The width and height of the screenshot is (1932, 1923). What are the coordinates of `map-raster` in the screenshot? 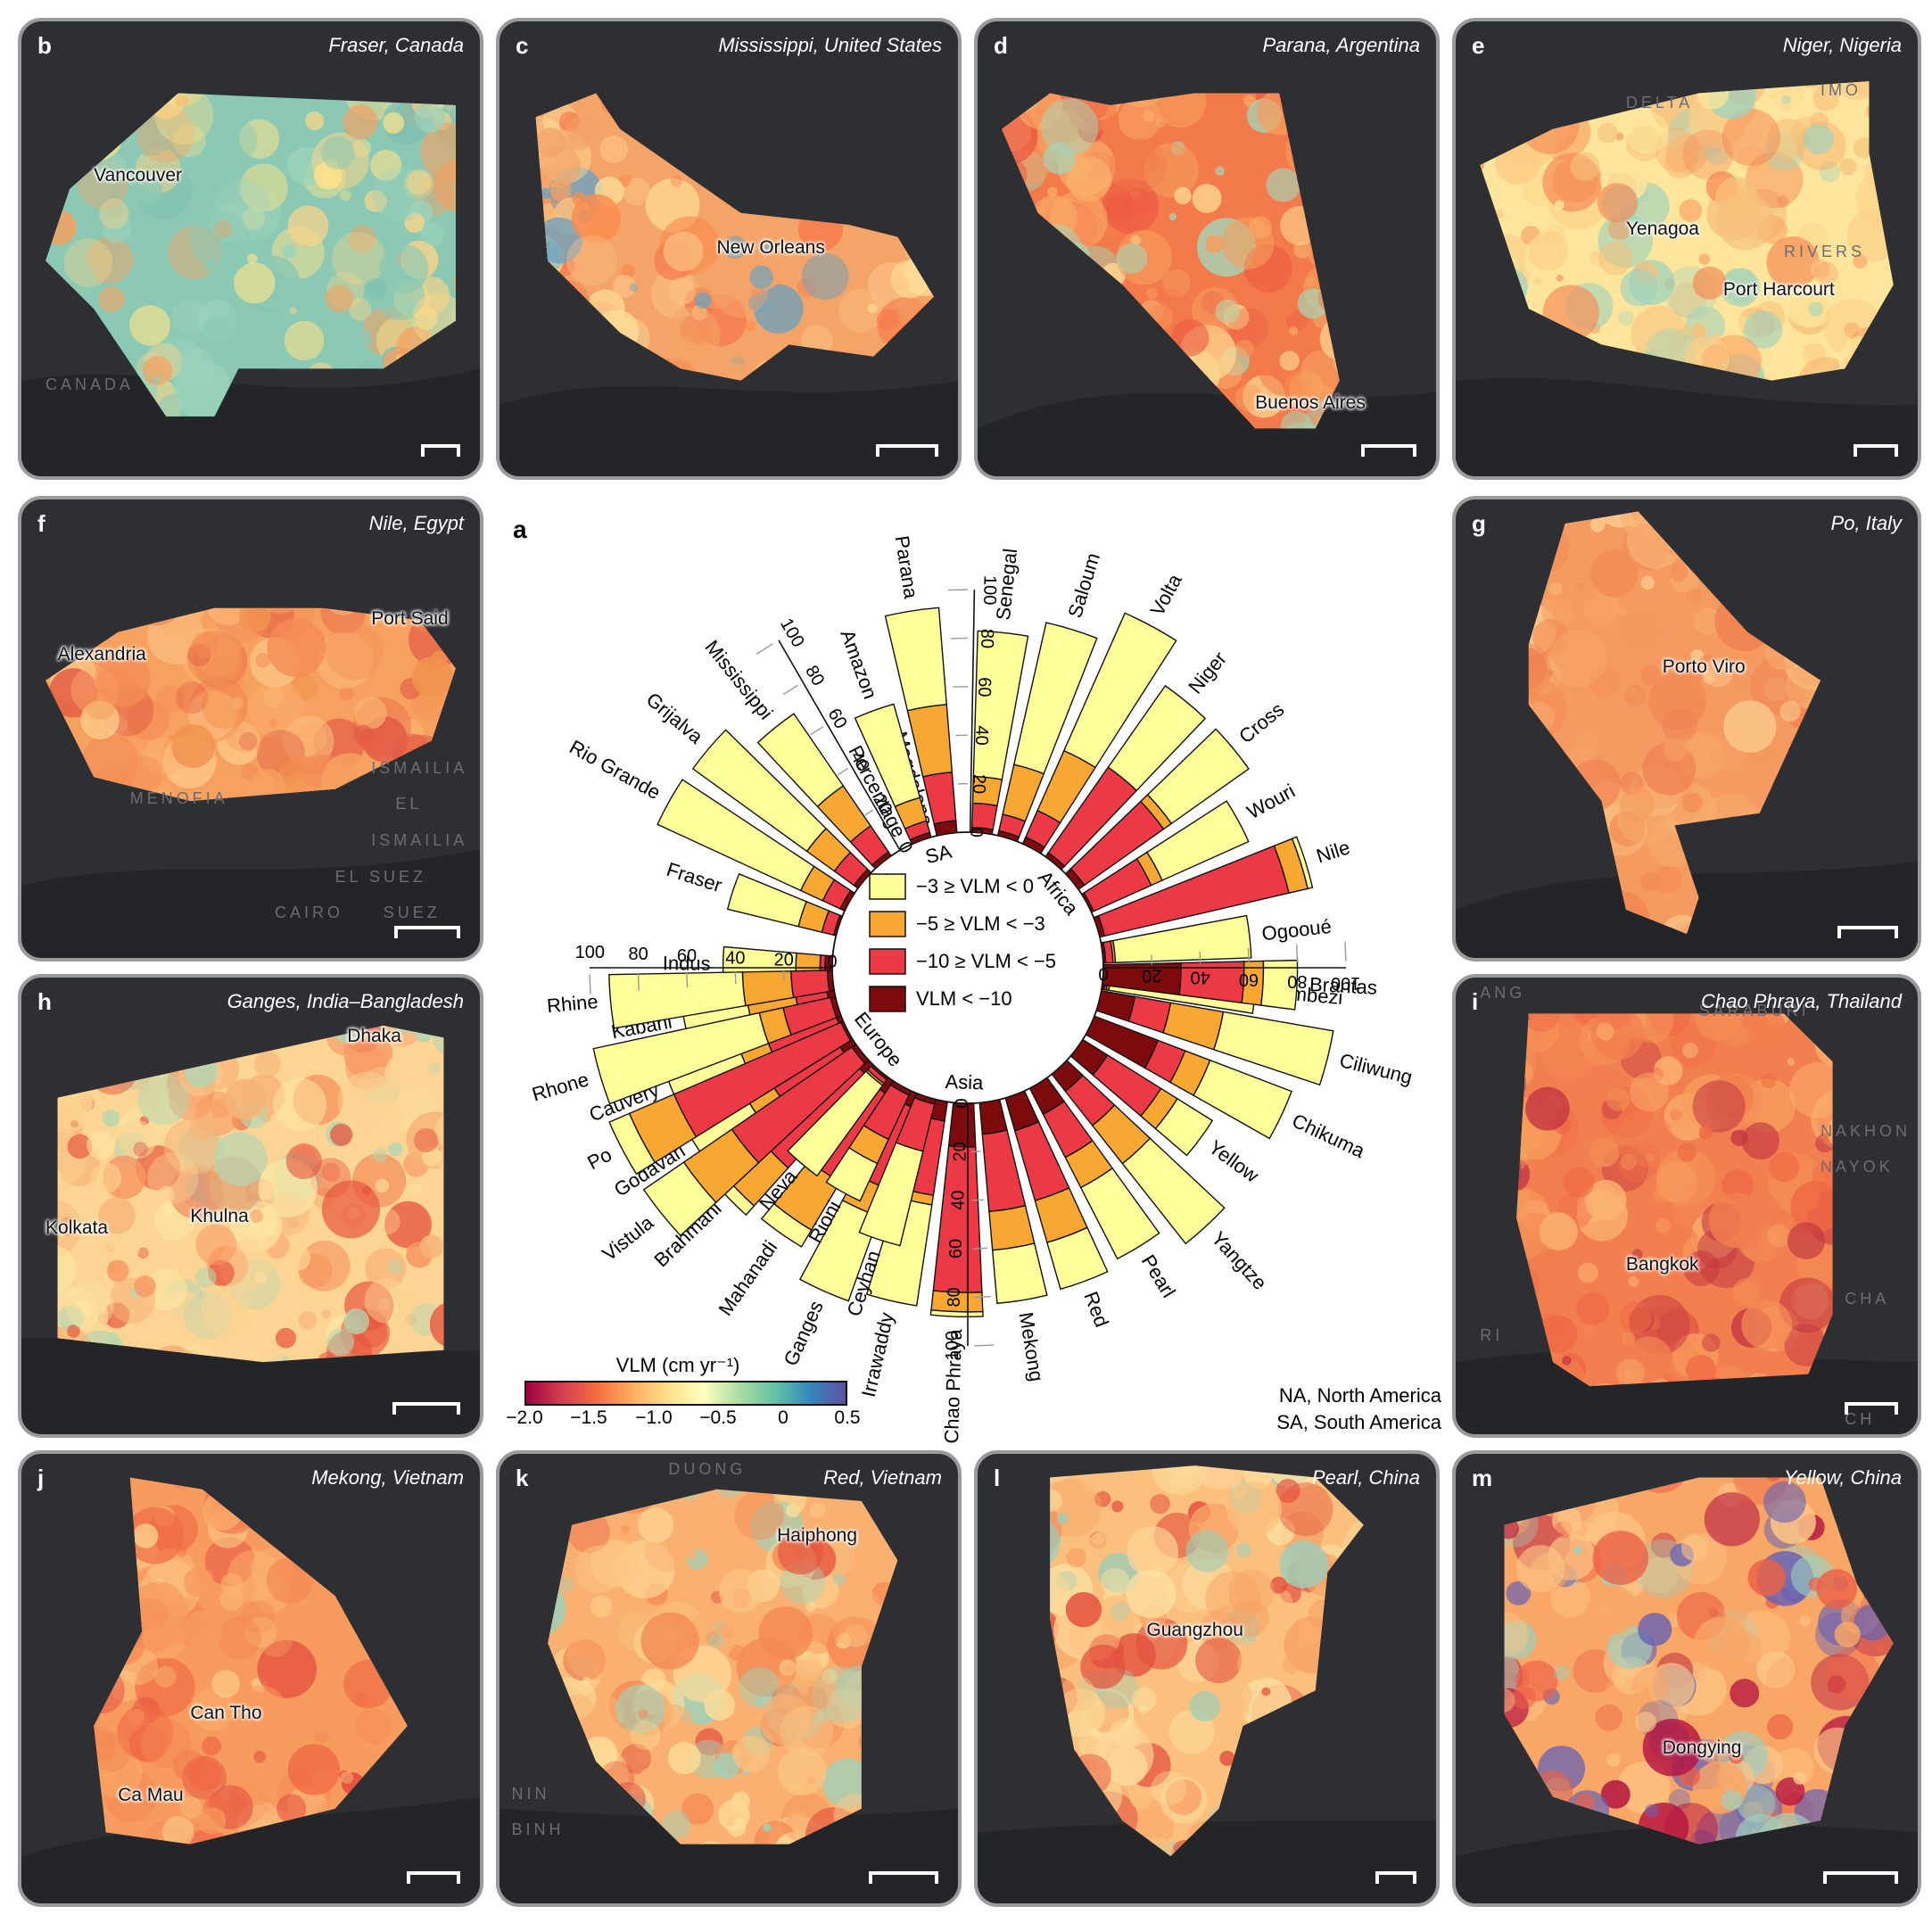 It's located at (729, 265).